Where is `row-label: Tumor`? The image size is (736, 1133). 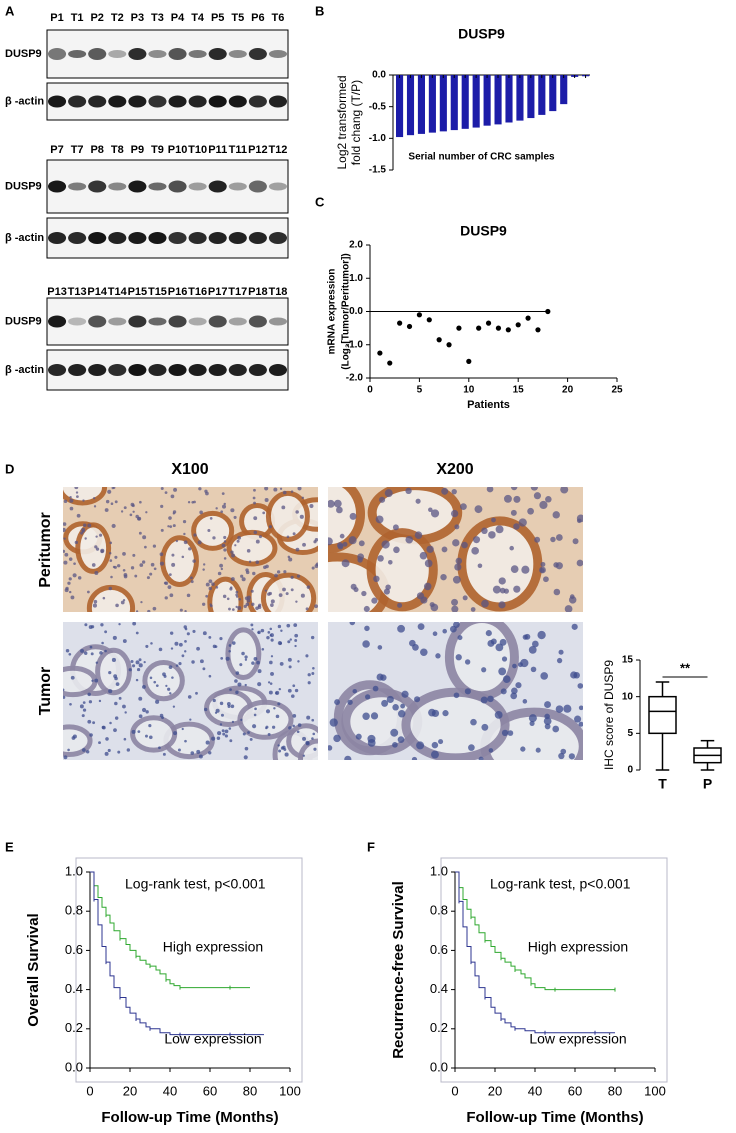
row-label: Tumor is located at coordinates (45, 691).